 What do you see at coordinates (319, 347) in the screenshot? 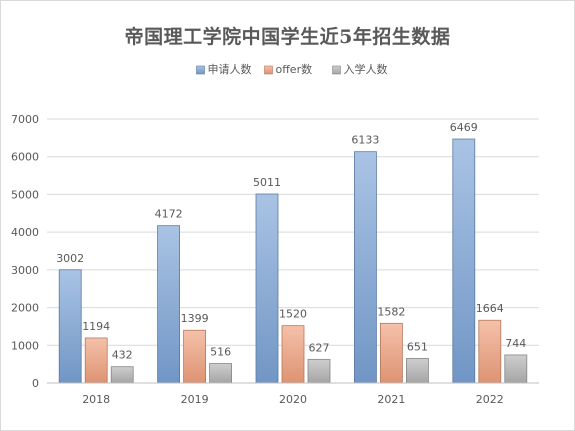
I see `data-label-2020-2: 627` at bounding box center [319, 347].